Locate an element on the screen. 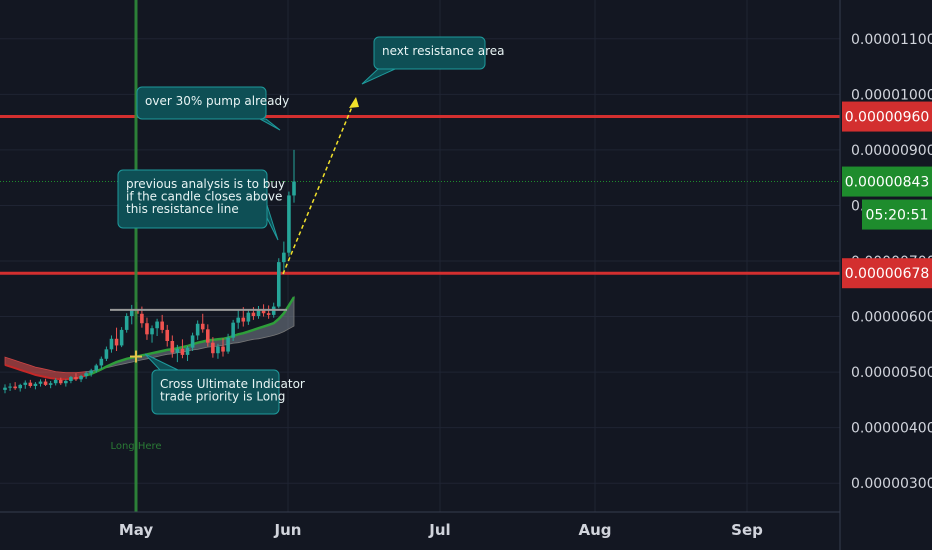 The width and height of the screenshot is (932, 550). resistance-badge-label: 0.00000678 is located at coordinates (887, 274).